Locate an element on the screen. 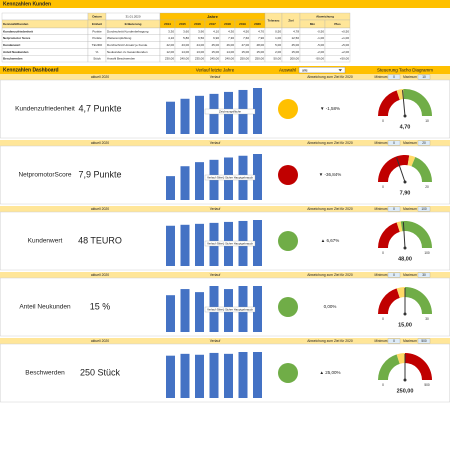 This screenshot has width=450, height=450. row-value: 6,50 is located at coordinates (201, 38).